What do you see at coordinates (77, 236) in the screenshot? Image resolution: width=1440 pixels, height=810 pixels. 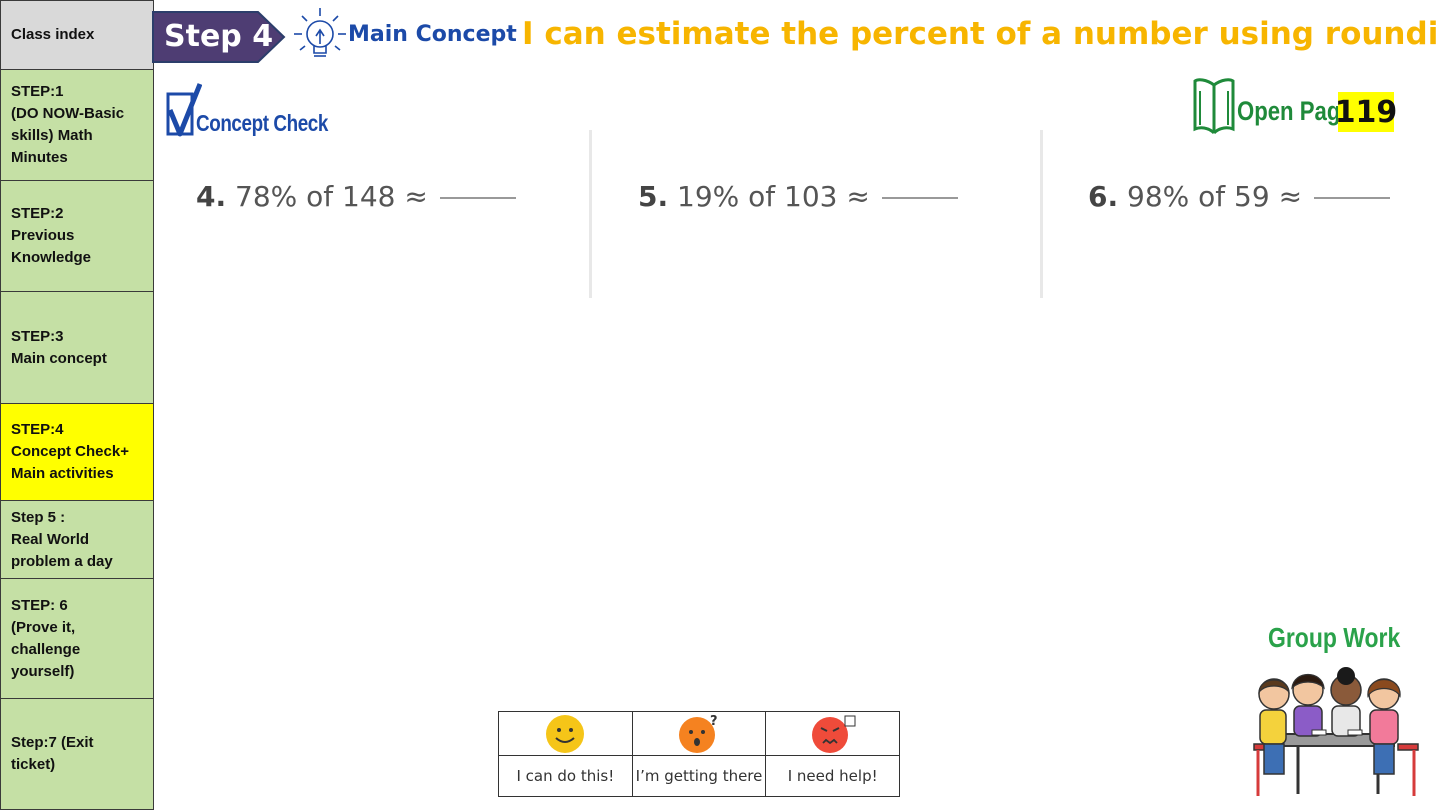 I see `sidebar-item-step-2: STEP:2 Previous Knowledge` at bounding box center [77, 236].